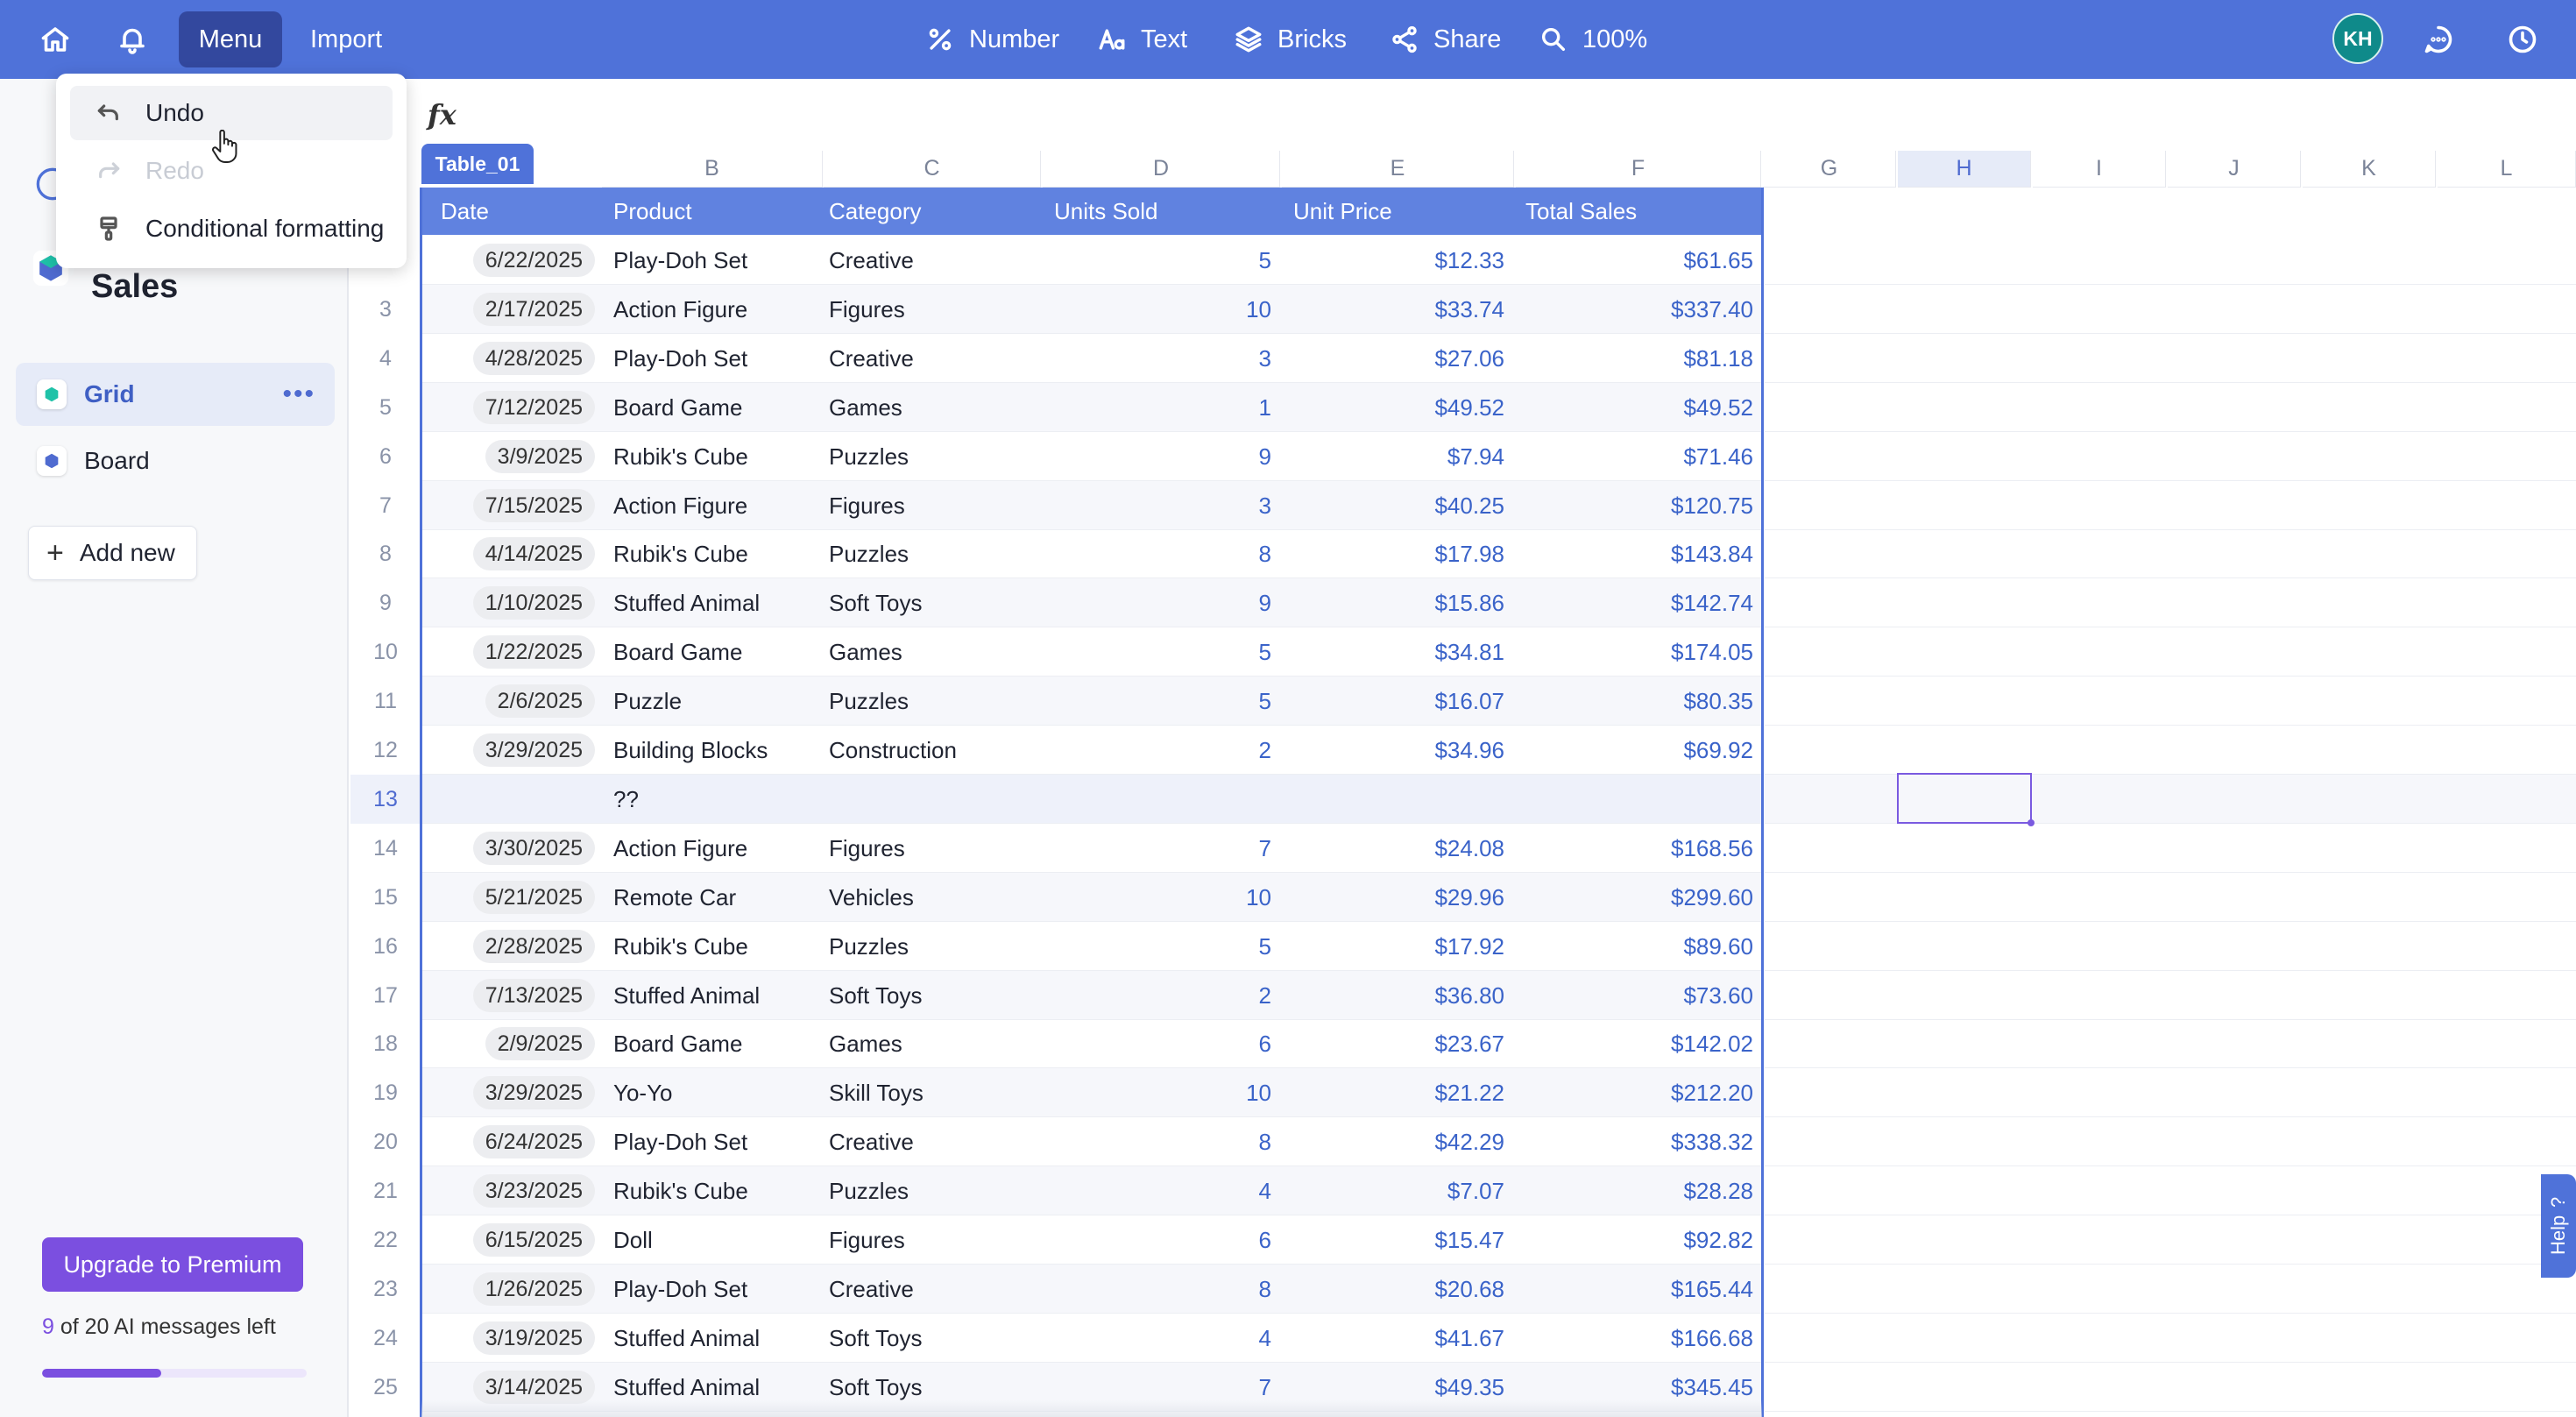 This screenshot has width=2576, height=1417. Describe the element at coordinates (511, 946) in the screenshot. I see `date-cell: 2/28/2025` at that location.